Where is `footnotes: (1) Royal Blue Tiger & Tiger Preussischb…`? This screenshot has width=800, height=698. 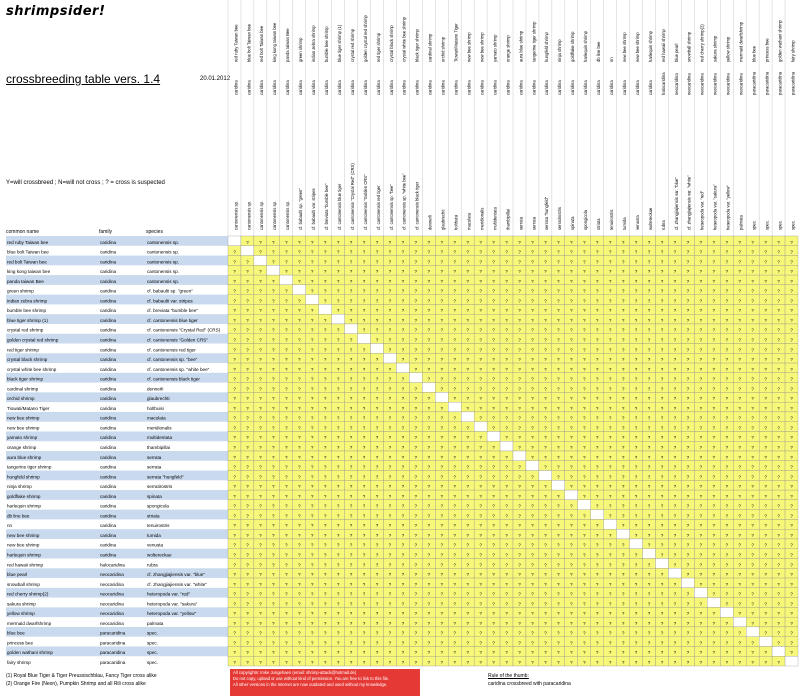 footnotes: (1) Royal Blue Tiger & Tiger Preussischb… is located at coordinates (81, 680).